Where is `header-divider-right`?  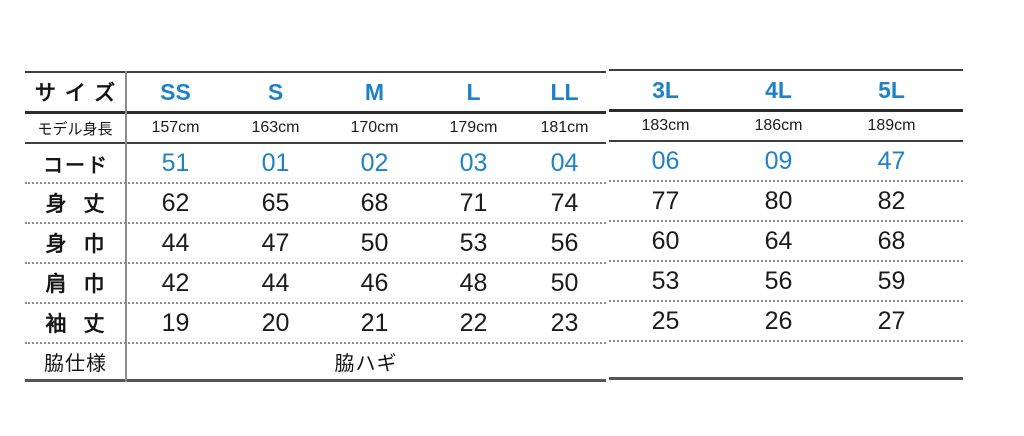
header-divider-right is located at coordinates (786, 110).